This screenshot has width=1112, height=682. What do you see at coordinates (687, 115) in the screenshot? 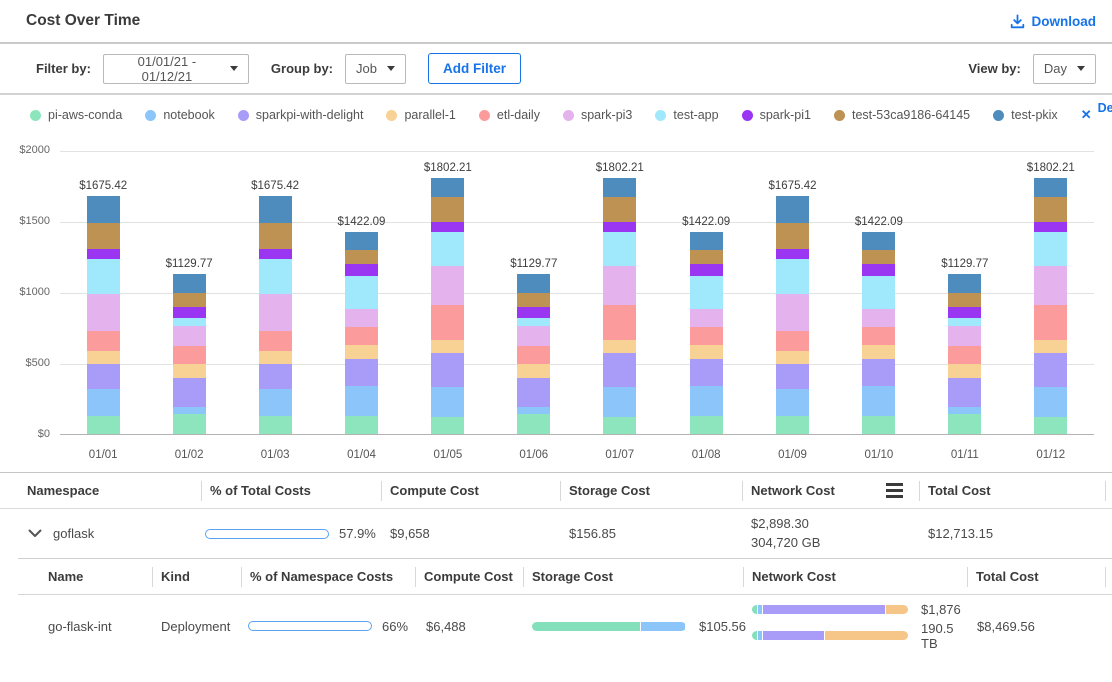
I see `legend-item-test-app: test-app` at bounding box center [687, 115].